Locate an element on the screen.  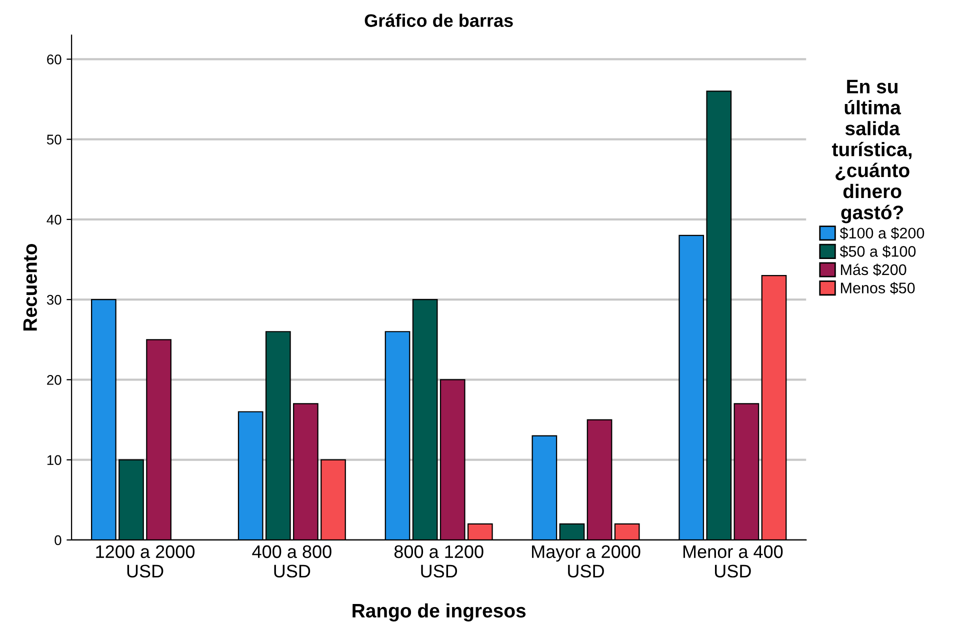
x-tick-label: Menor a 400 USD is located at coordinates (733, 561).